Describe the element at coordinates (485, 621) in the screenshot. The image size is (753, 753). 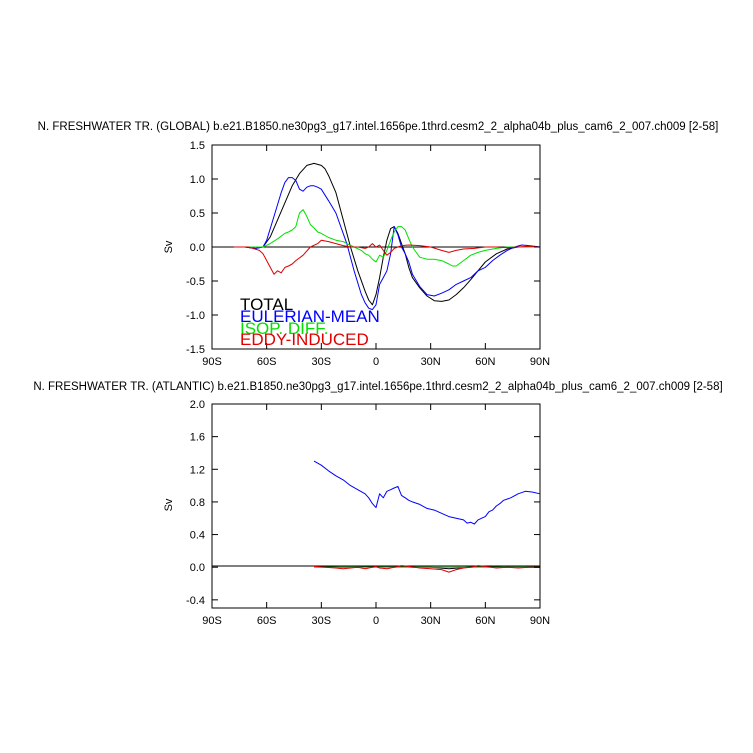
I see `x-tick-label-atlantic: 60N` at that location.